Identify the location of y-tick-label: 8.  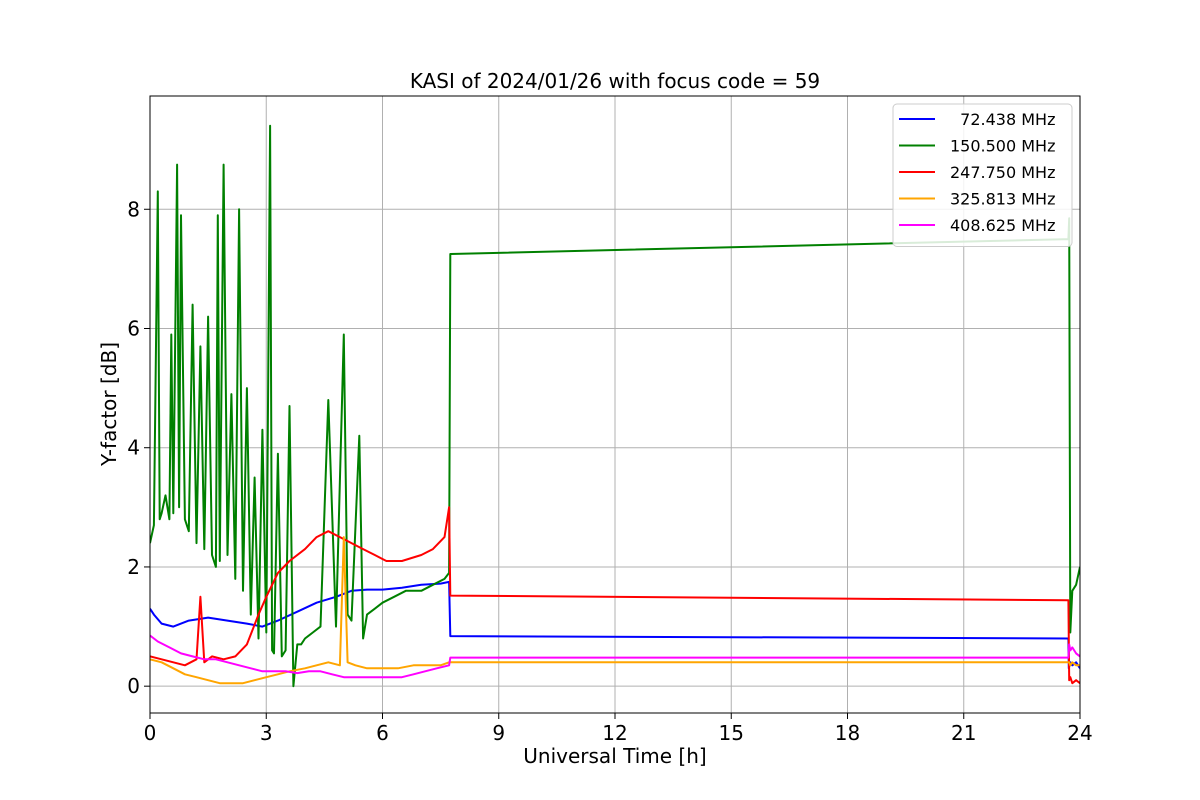
(133, 209).